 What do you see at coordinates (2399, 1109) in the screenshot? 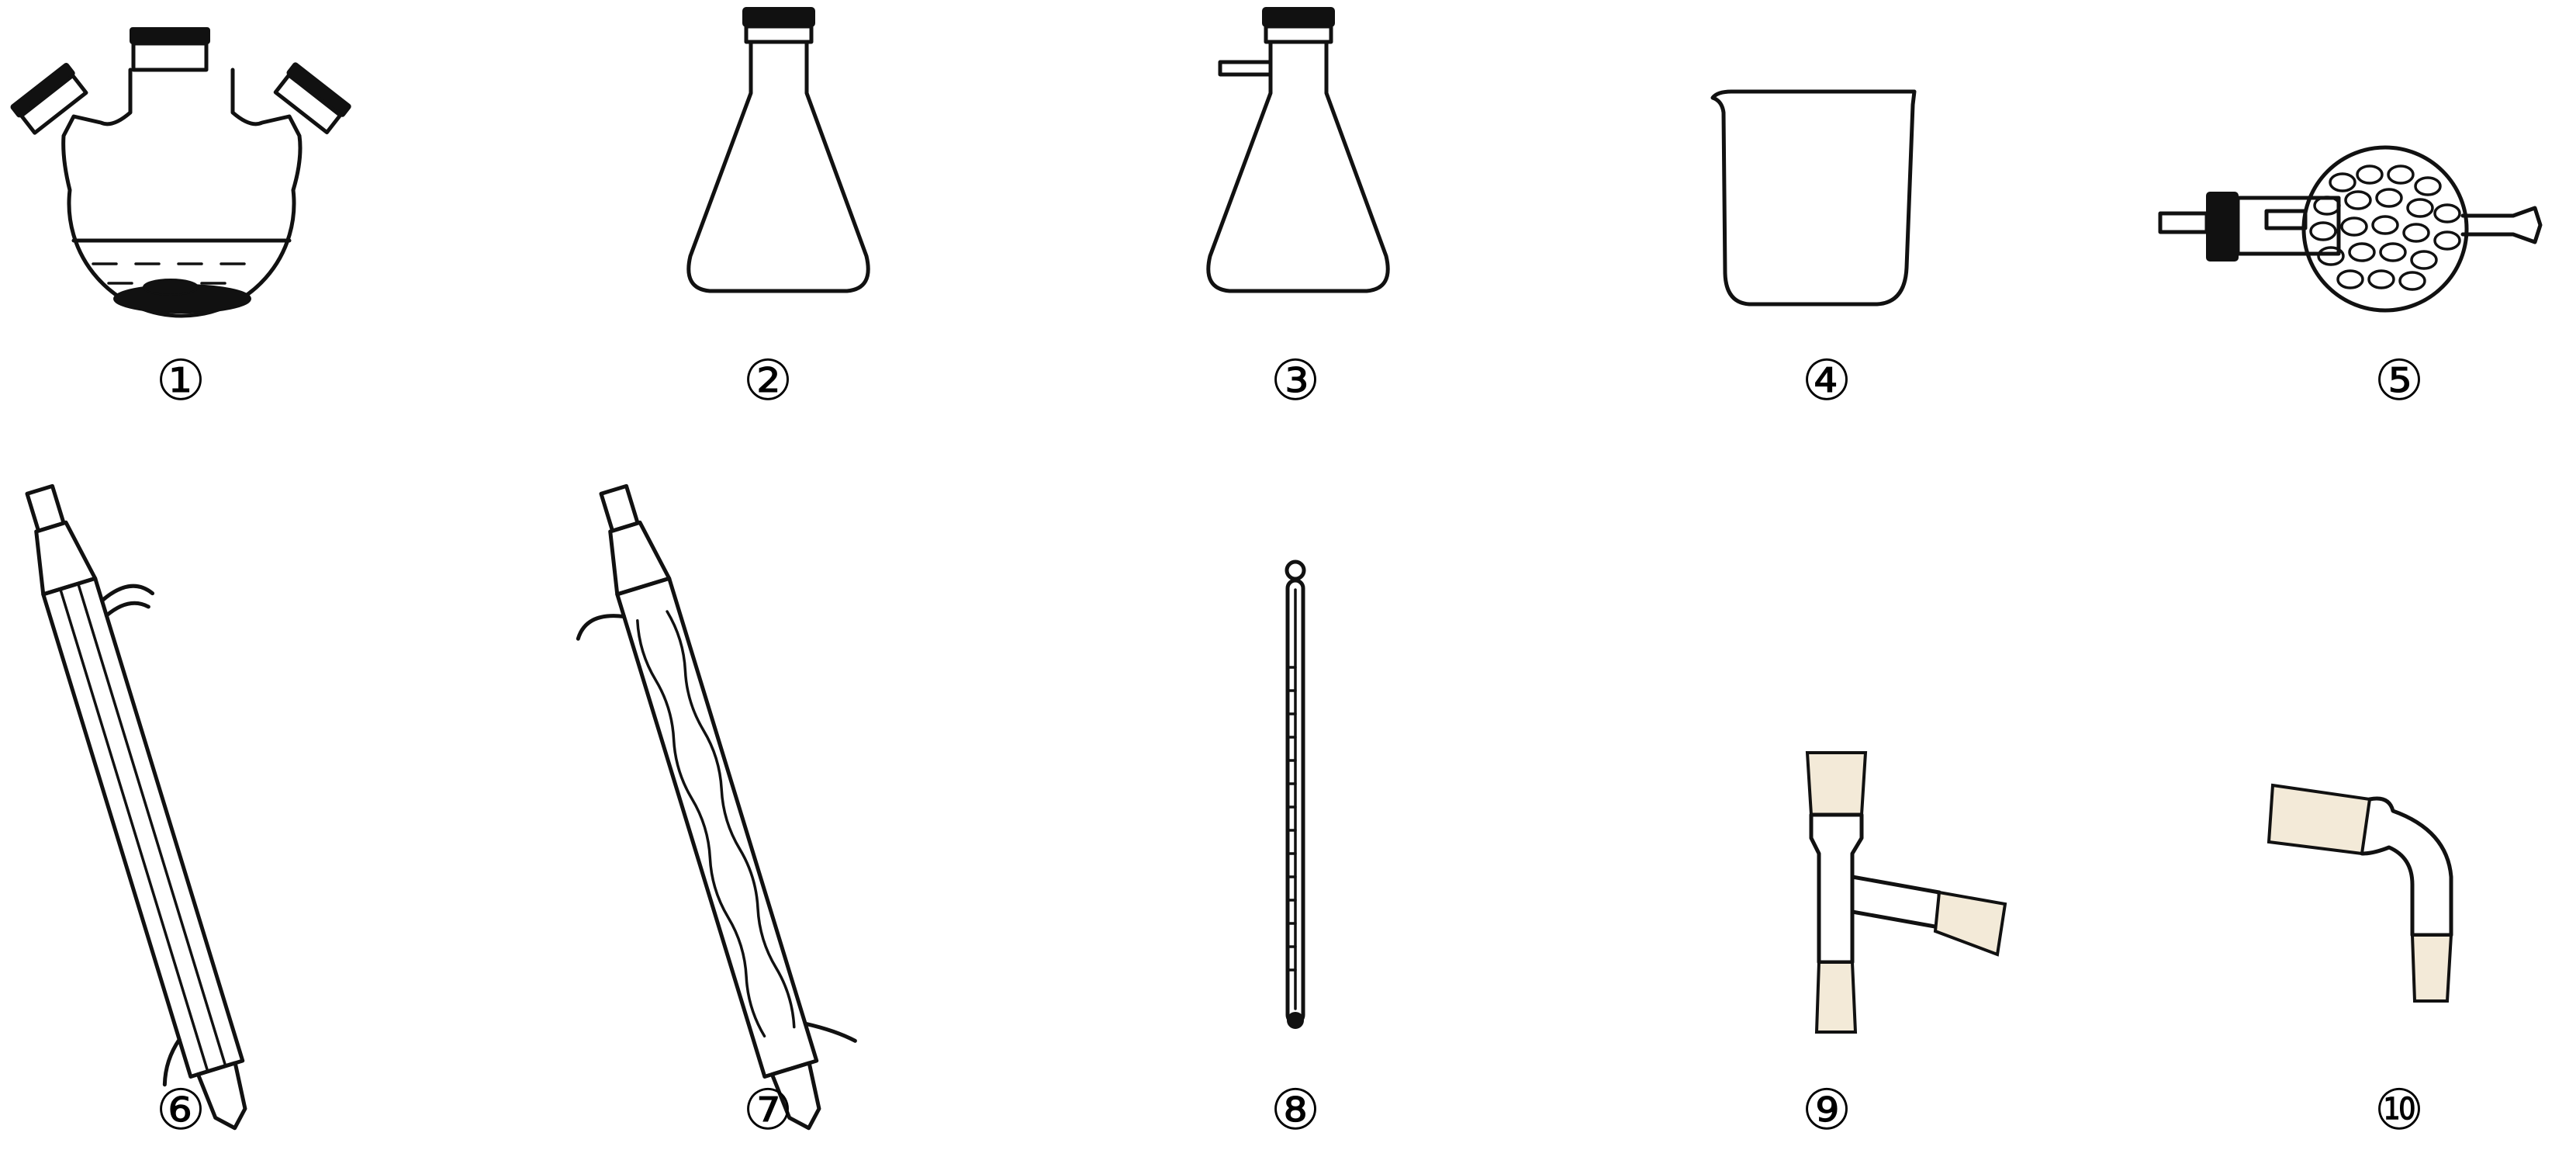
I see `item-number-10: ⑩` at bounding box center [2399, 1109].